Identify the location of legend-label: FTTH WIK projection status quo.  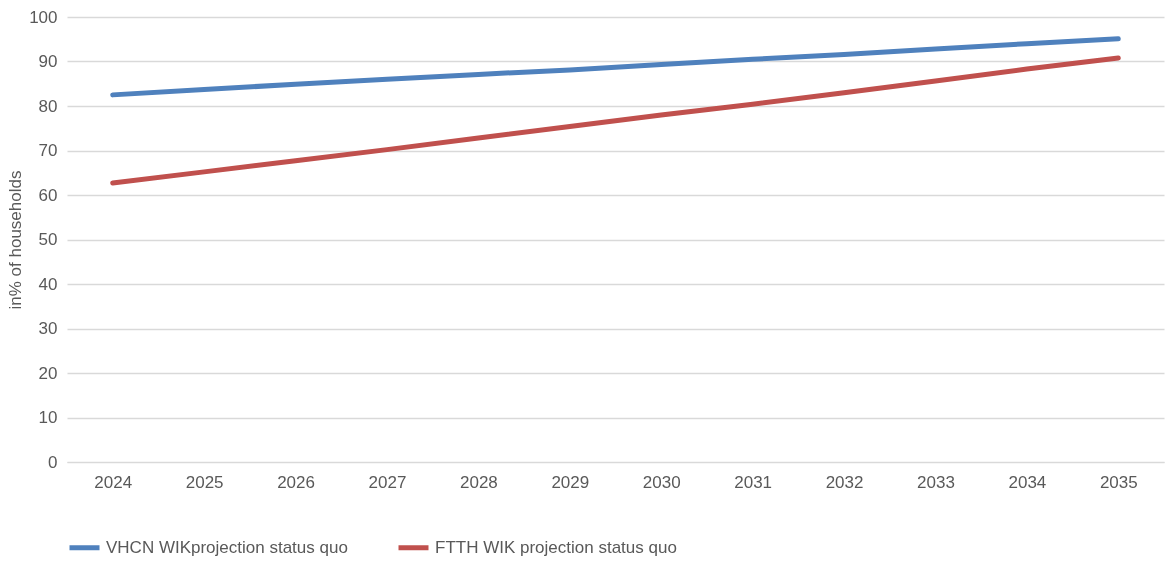
(556, 547).